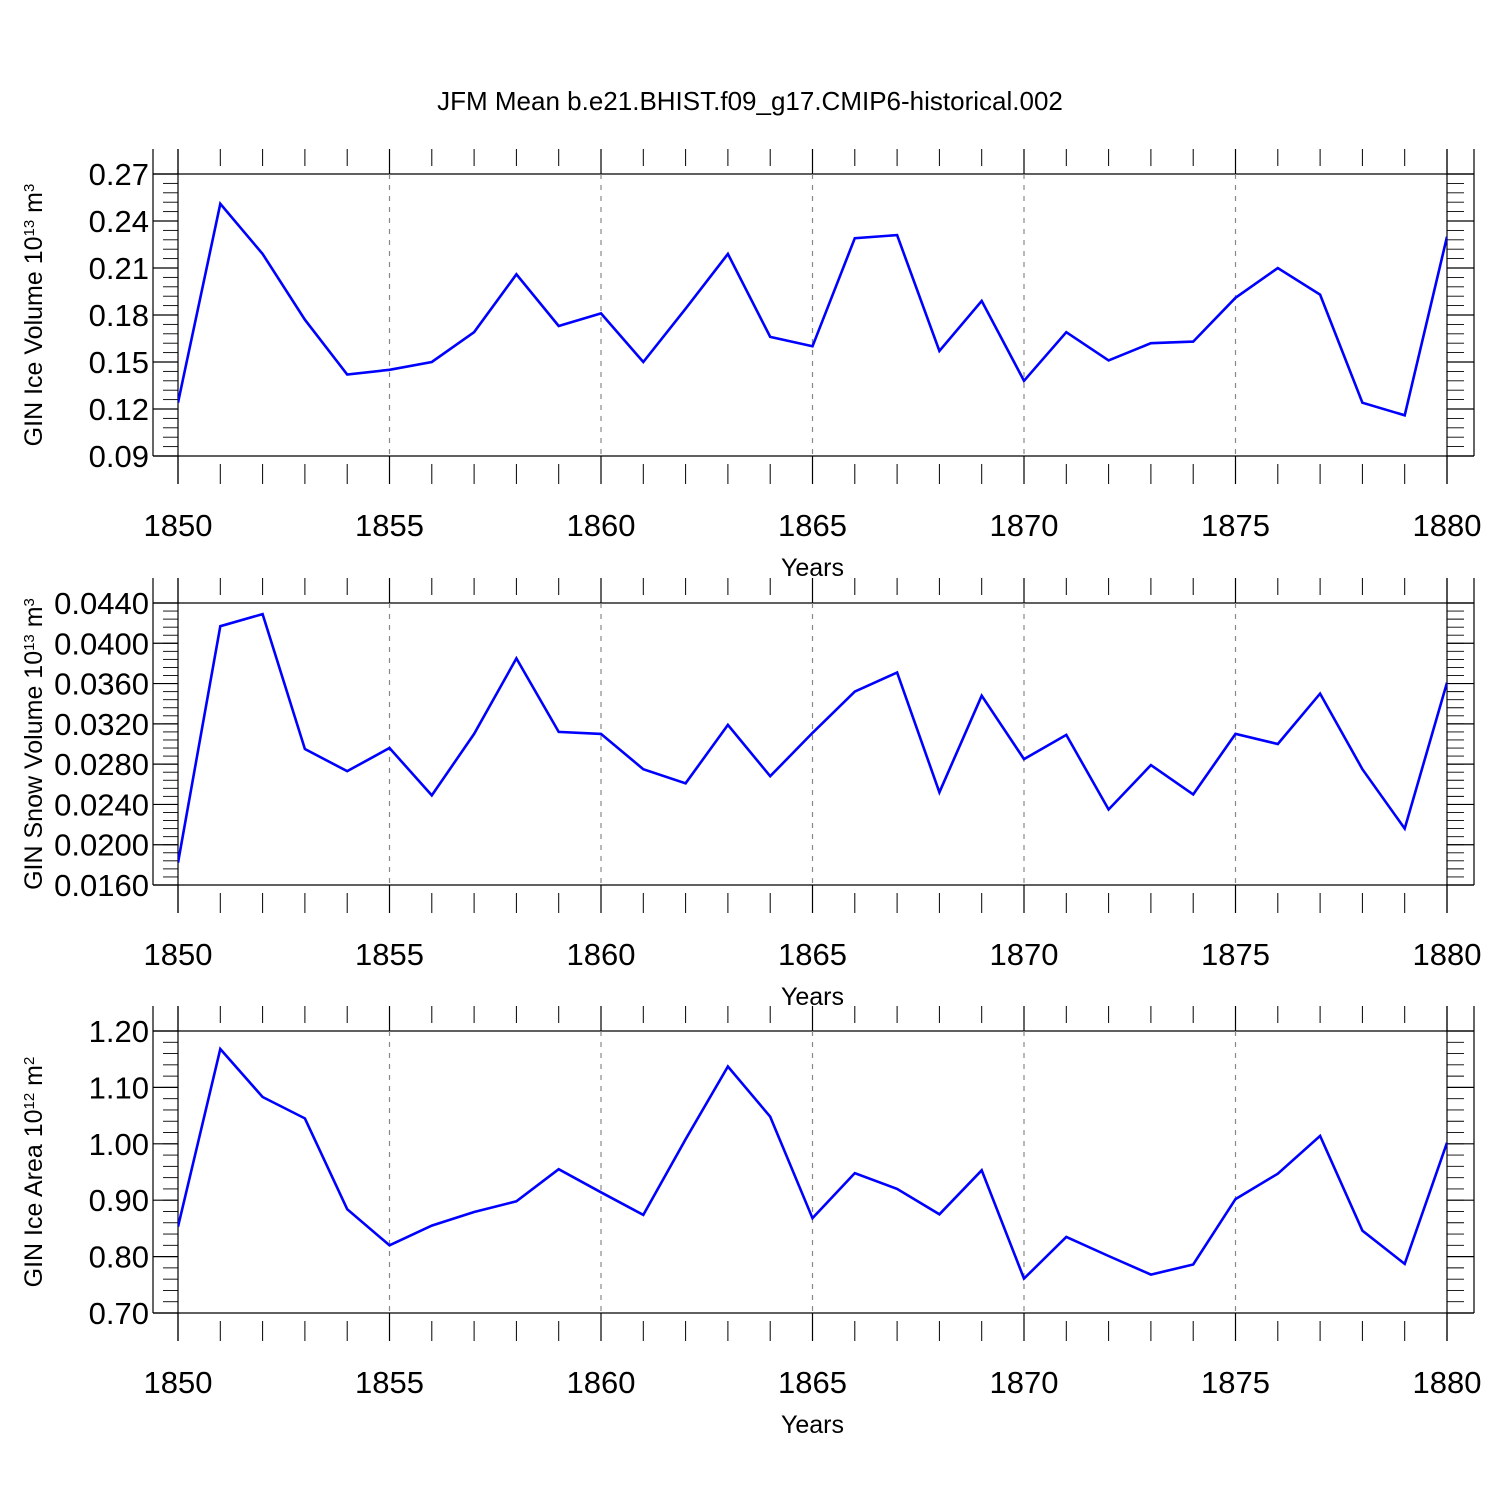 The width and height of the screenshot is (1500, 1500). I want to click on y-axis-label-text: GIN Snow Volume 10, so click(34, 770).